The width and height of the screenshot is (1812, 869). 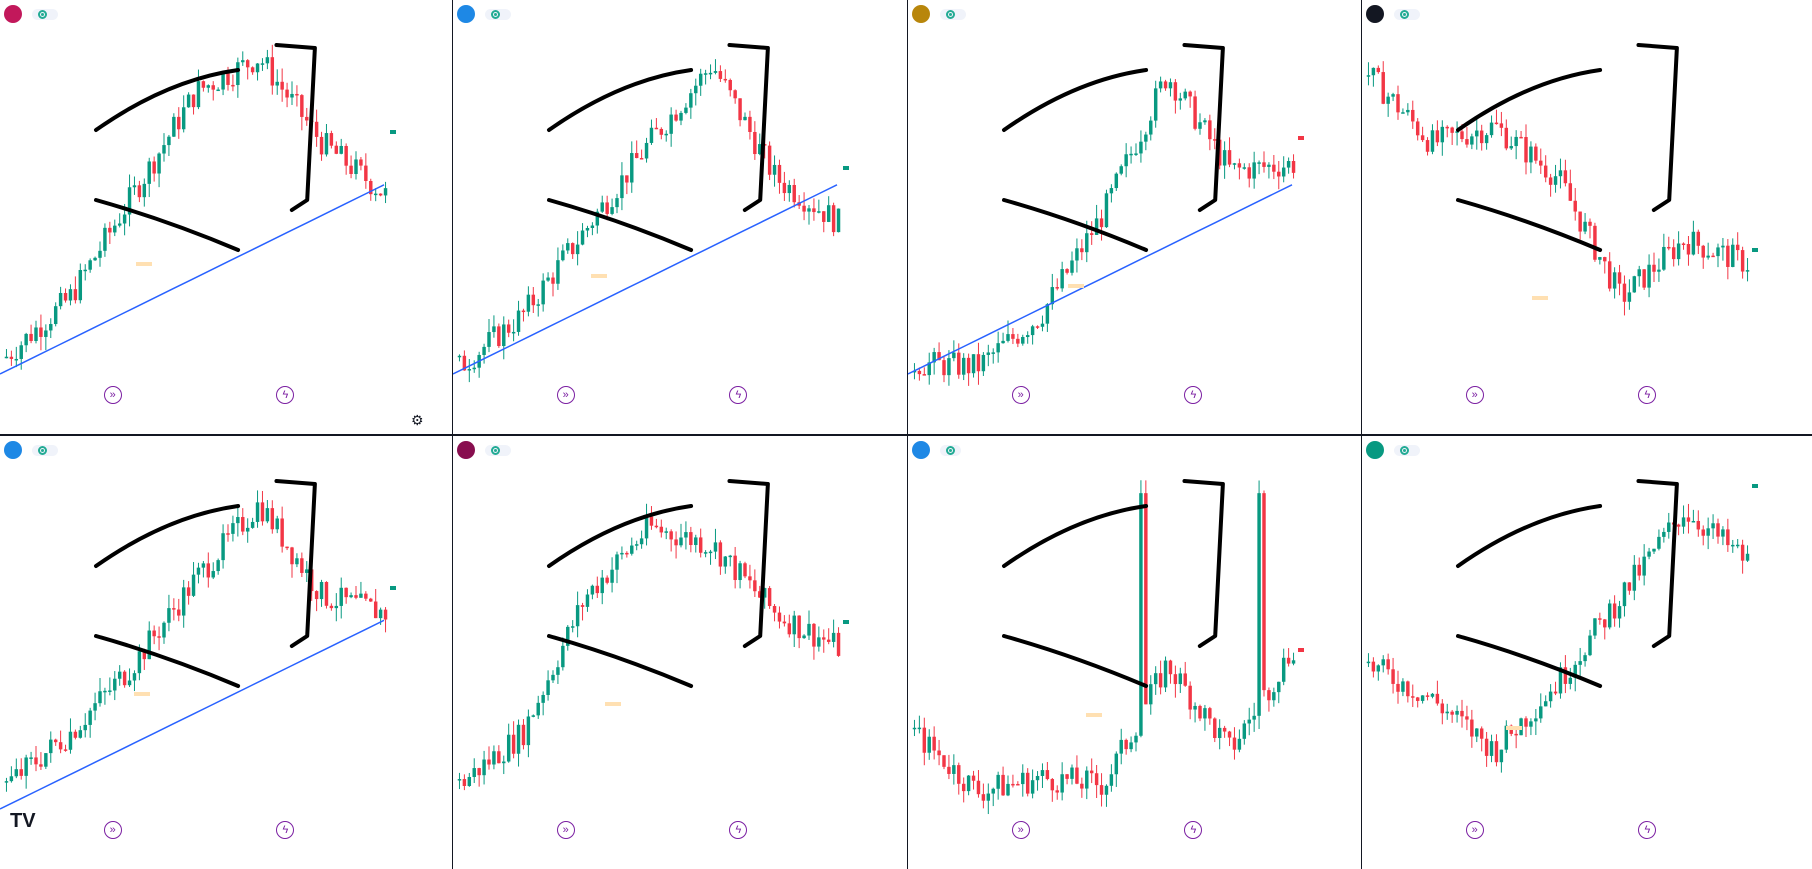 I want to click on chart-panel-dxy: » ϟ, so click(x=1587, y=652).